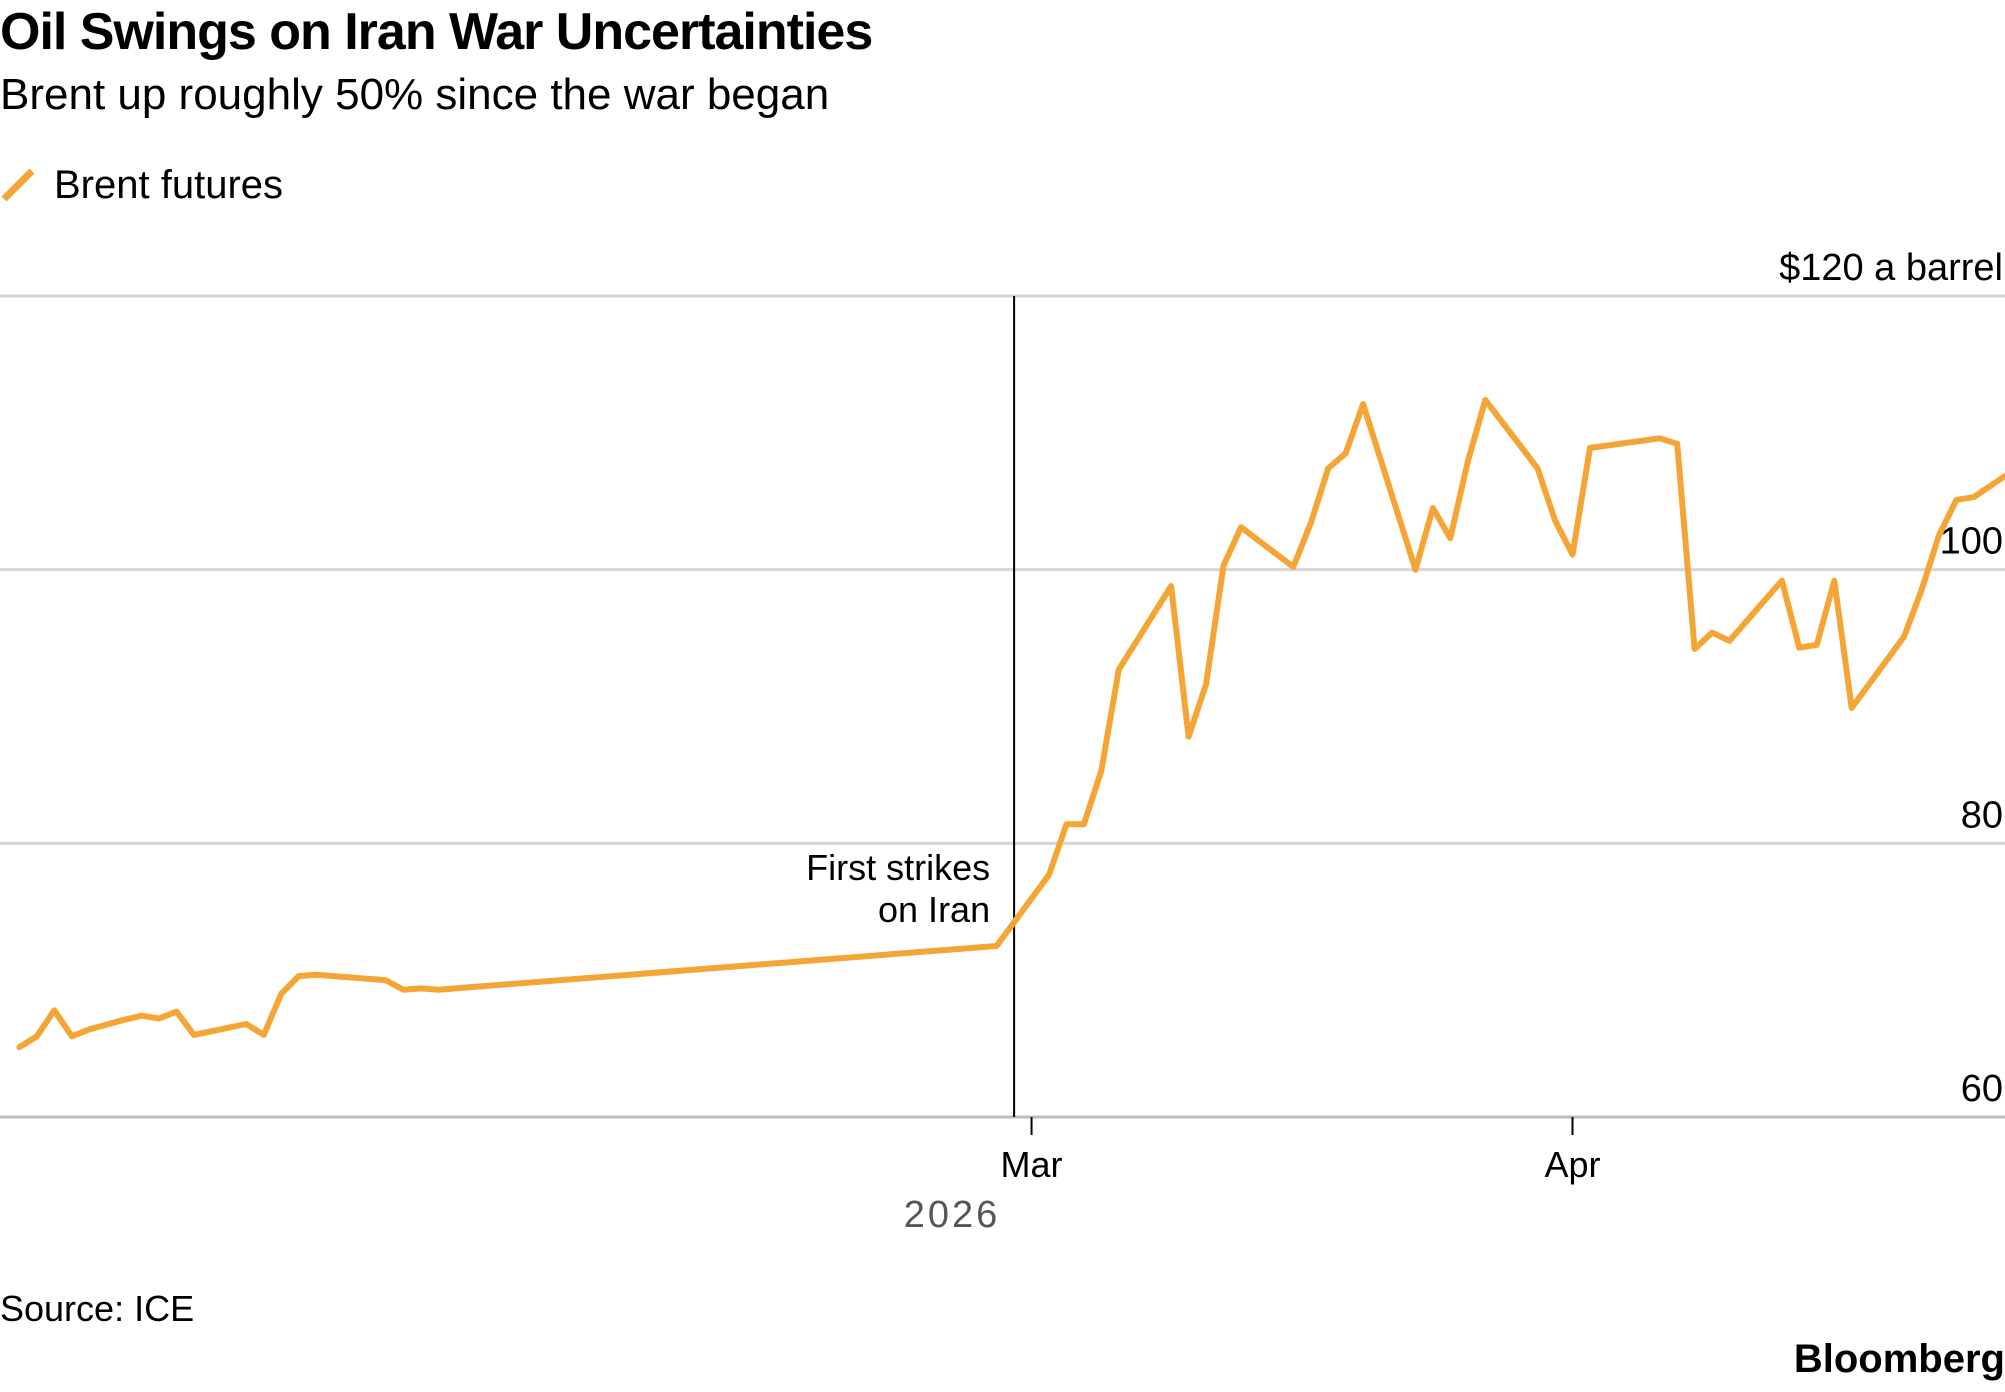 The image size is (2005, 1392). I want to click on source-note: Source: ICE, so click(97, 1308).